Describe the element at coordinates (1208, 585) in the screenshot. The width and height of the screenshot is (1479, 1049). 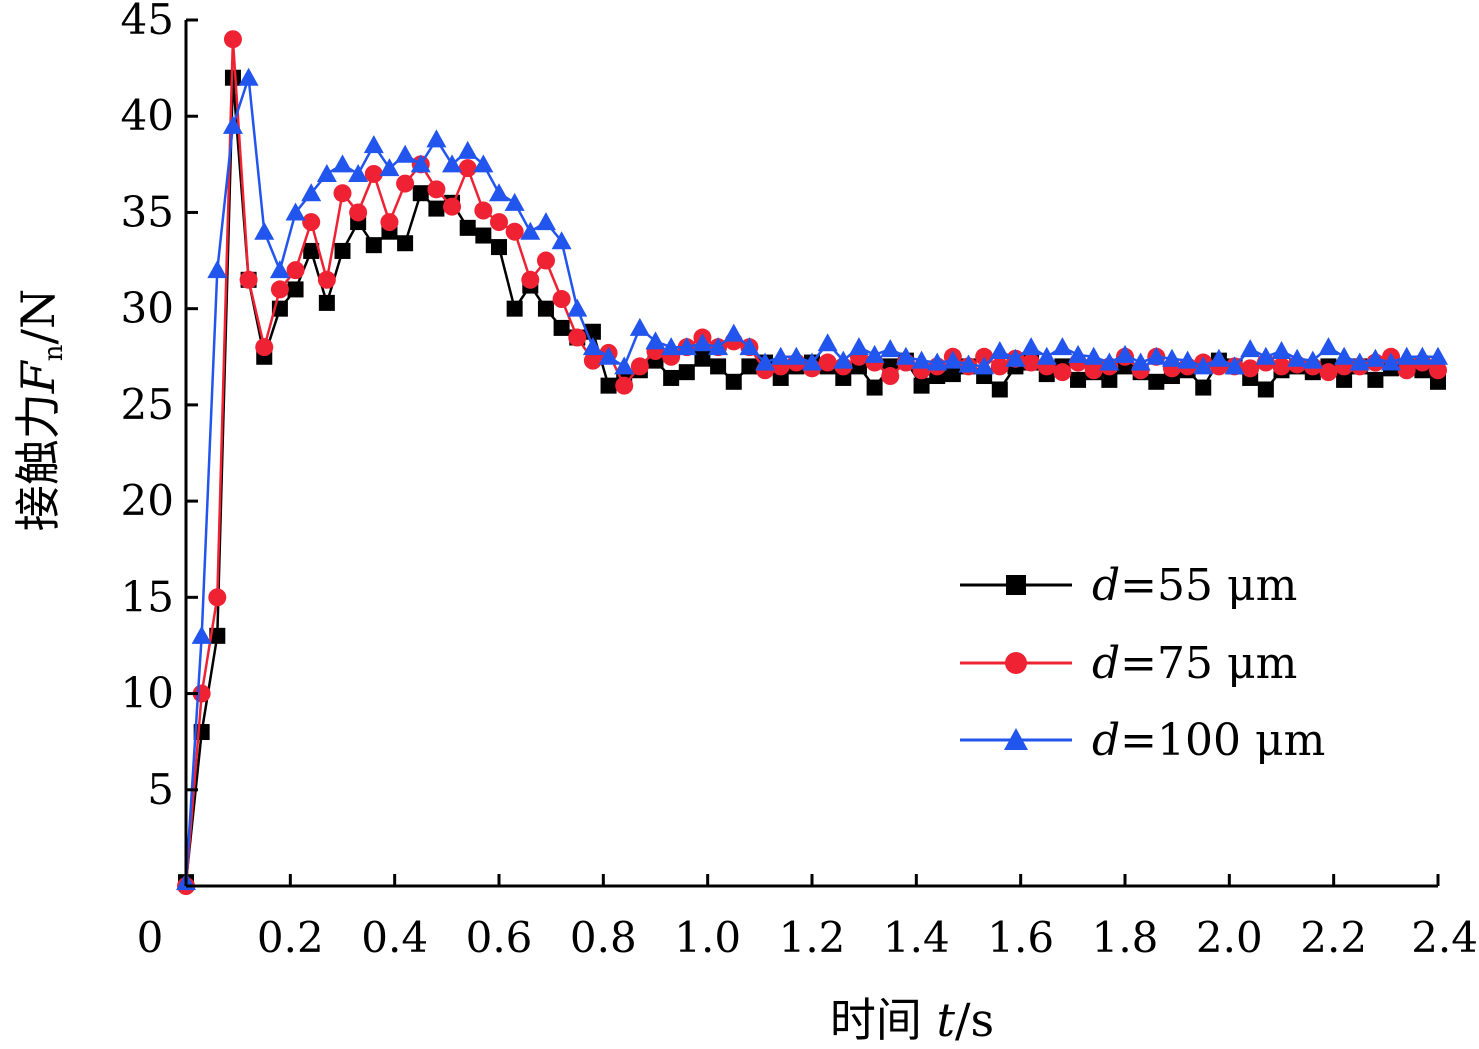
I see `legend-value: =55 μm` at that location.